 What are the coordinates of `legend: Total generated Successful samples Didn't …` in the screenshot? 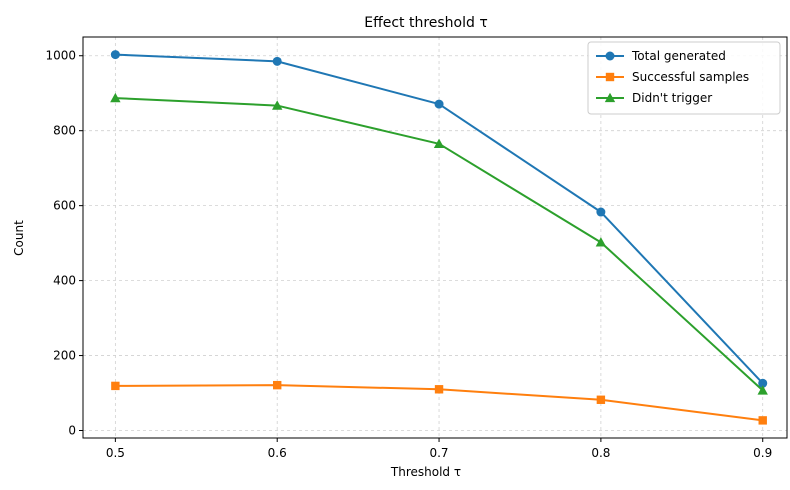 It's located at (684, 78).